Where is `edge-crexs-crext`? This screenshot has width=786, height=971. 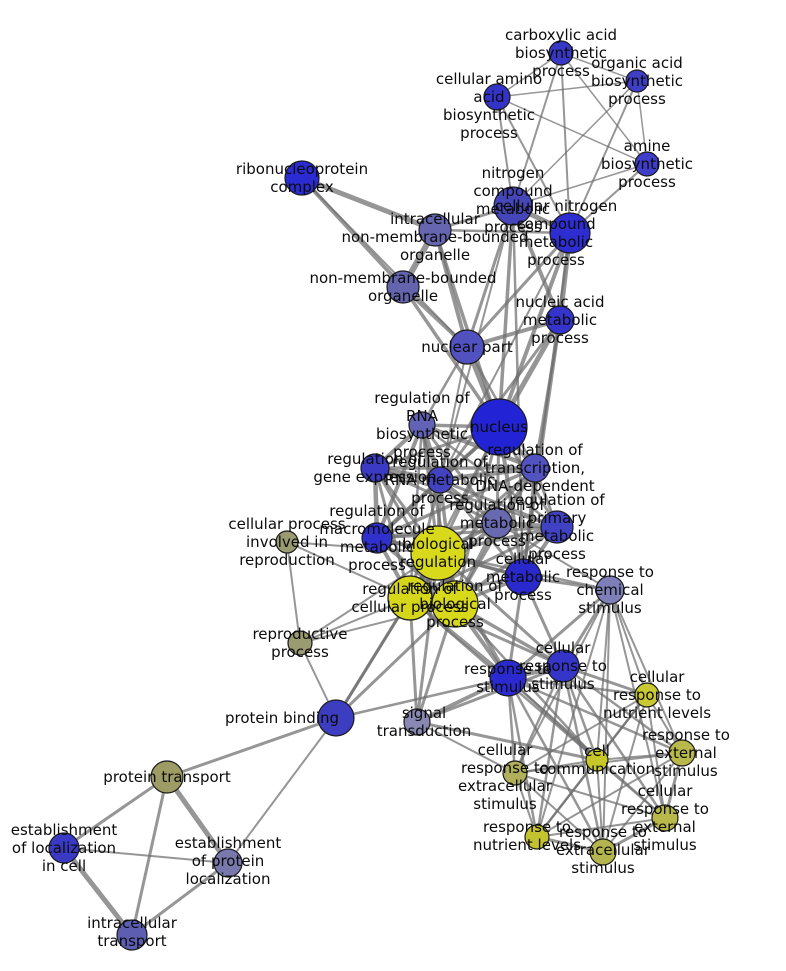
edge-crexs-crext is located at coordinates (590, 795).